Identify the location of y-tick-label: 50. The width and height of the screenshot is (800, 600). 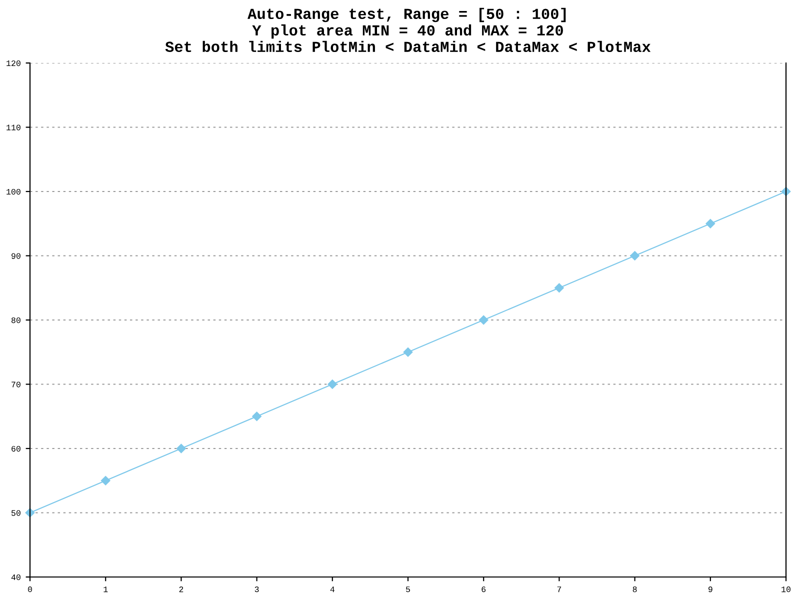
(15, 513).